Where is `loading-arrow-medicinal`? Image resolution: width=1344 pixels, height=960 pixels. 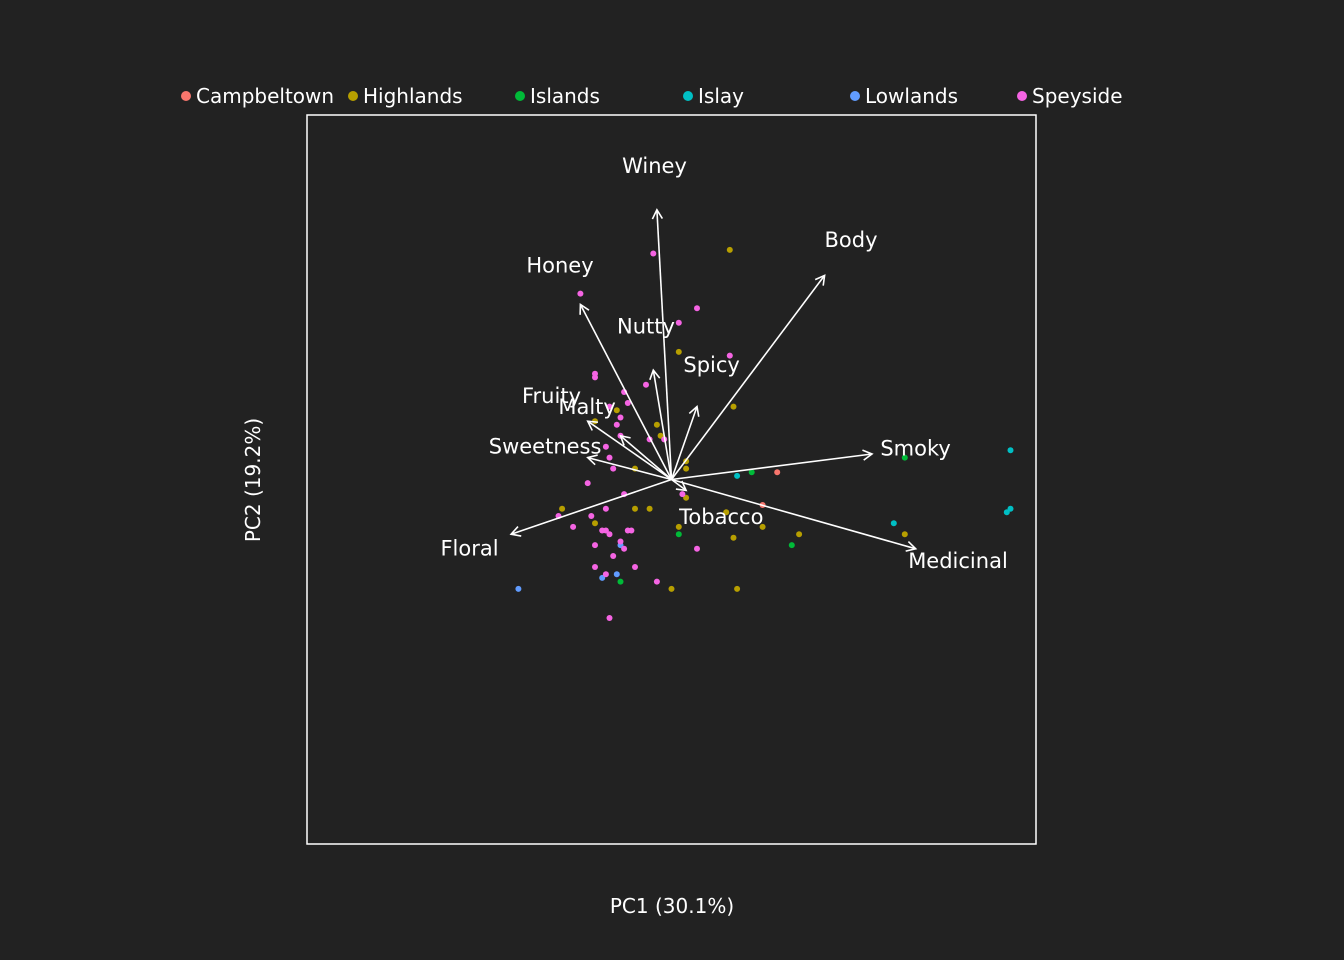 loading-arrow-medicinal is located at coordinates (794, 515).